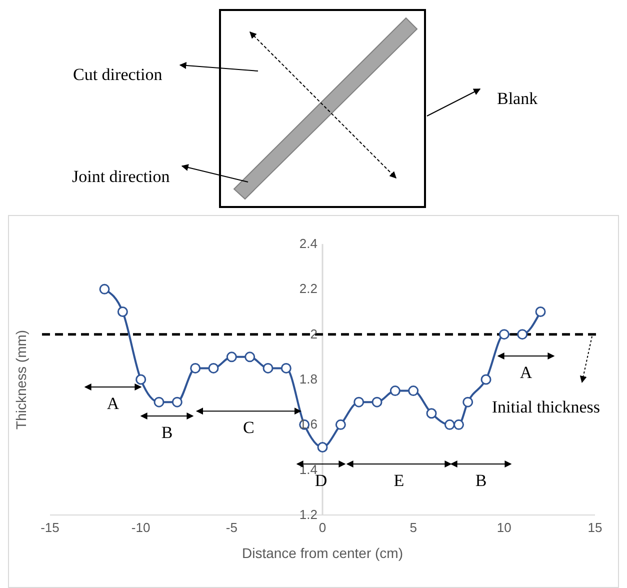 The height and width of the screenshot is (588, 627). Describe the element at coordinates (595, 528) in the screenshot. I see `x-tick-label: 15` at that location.